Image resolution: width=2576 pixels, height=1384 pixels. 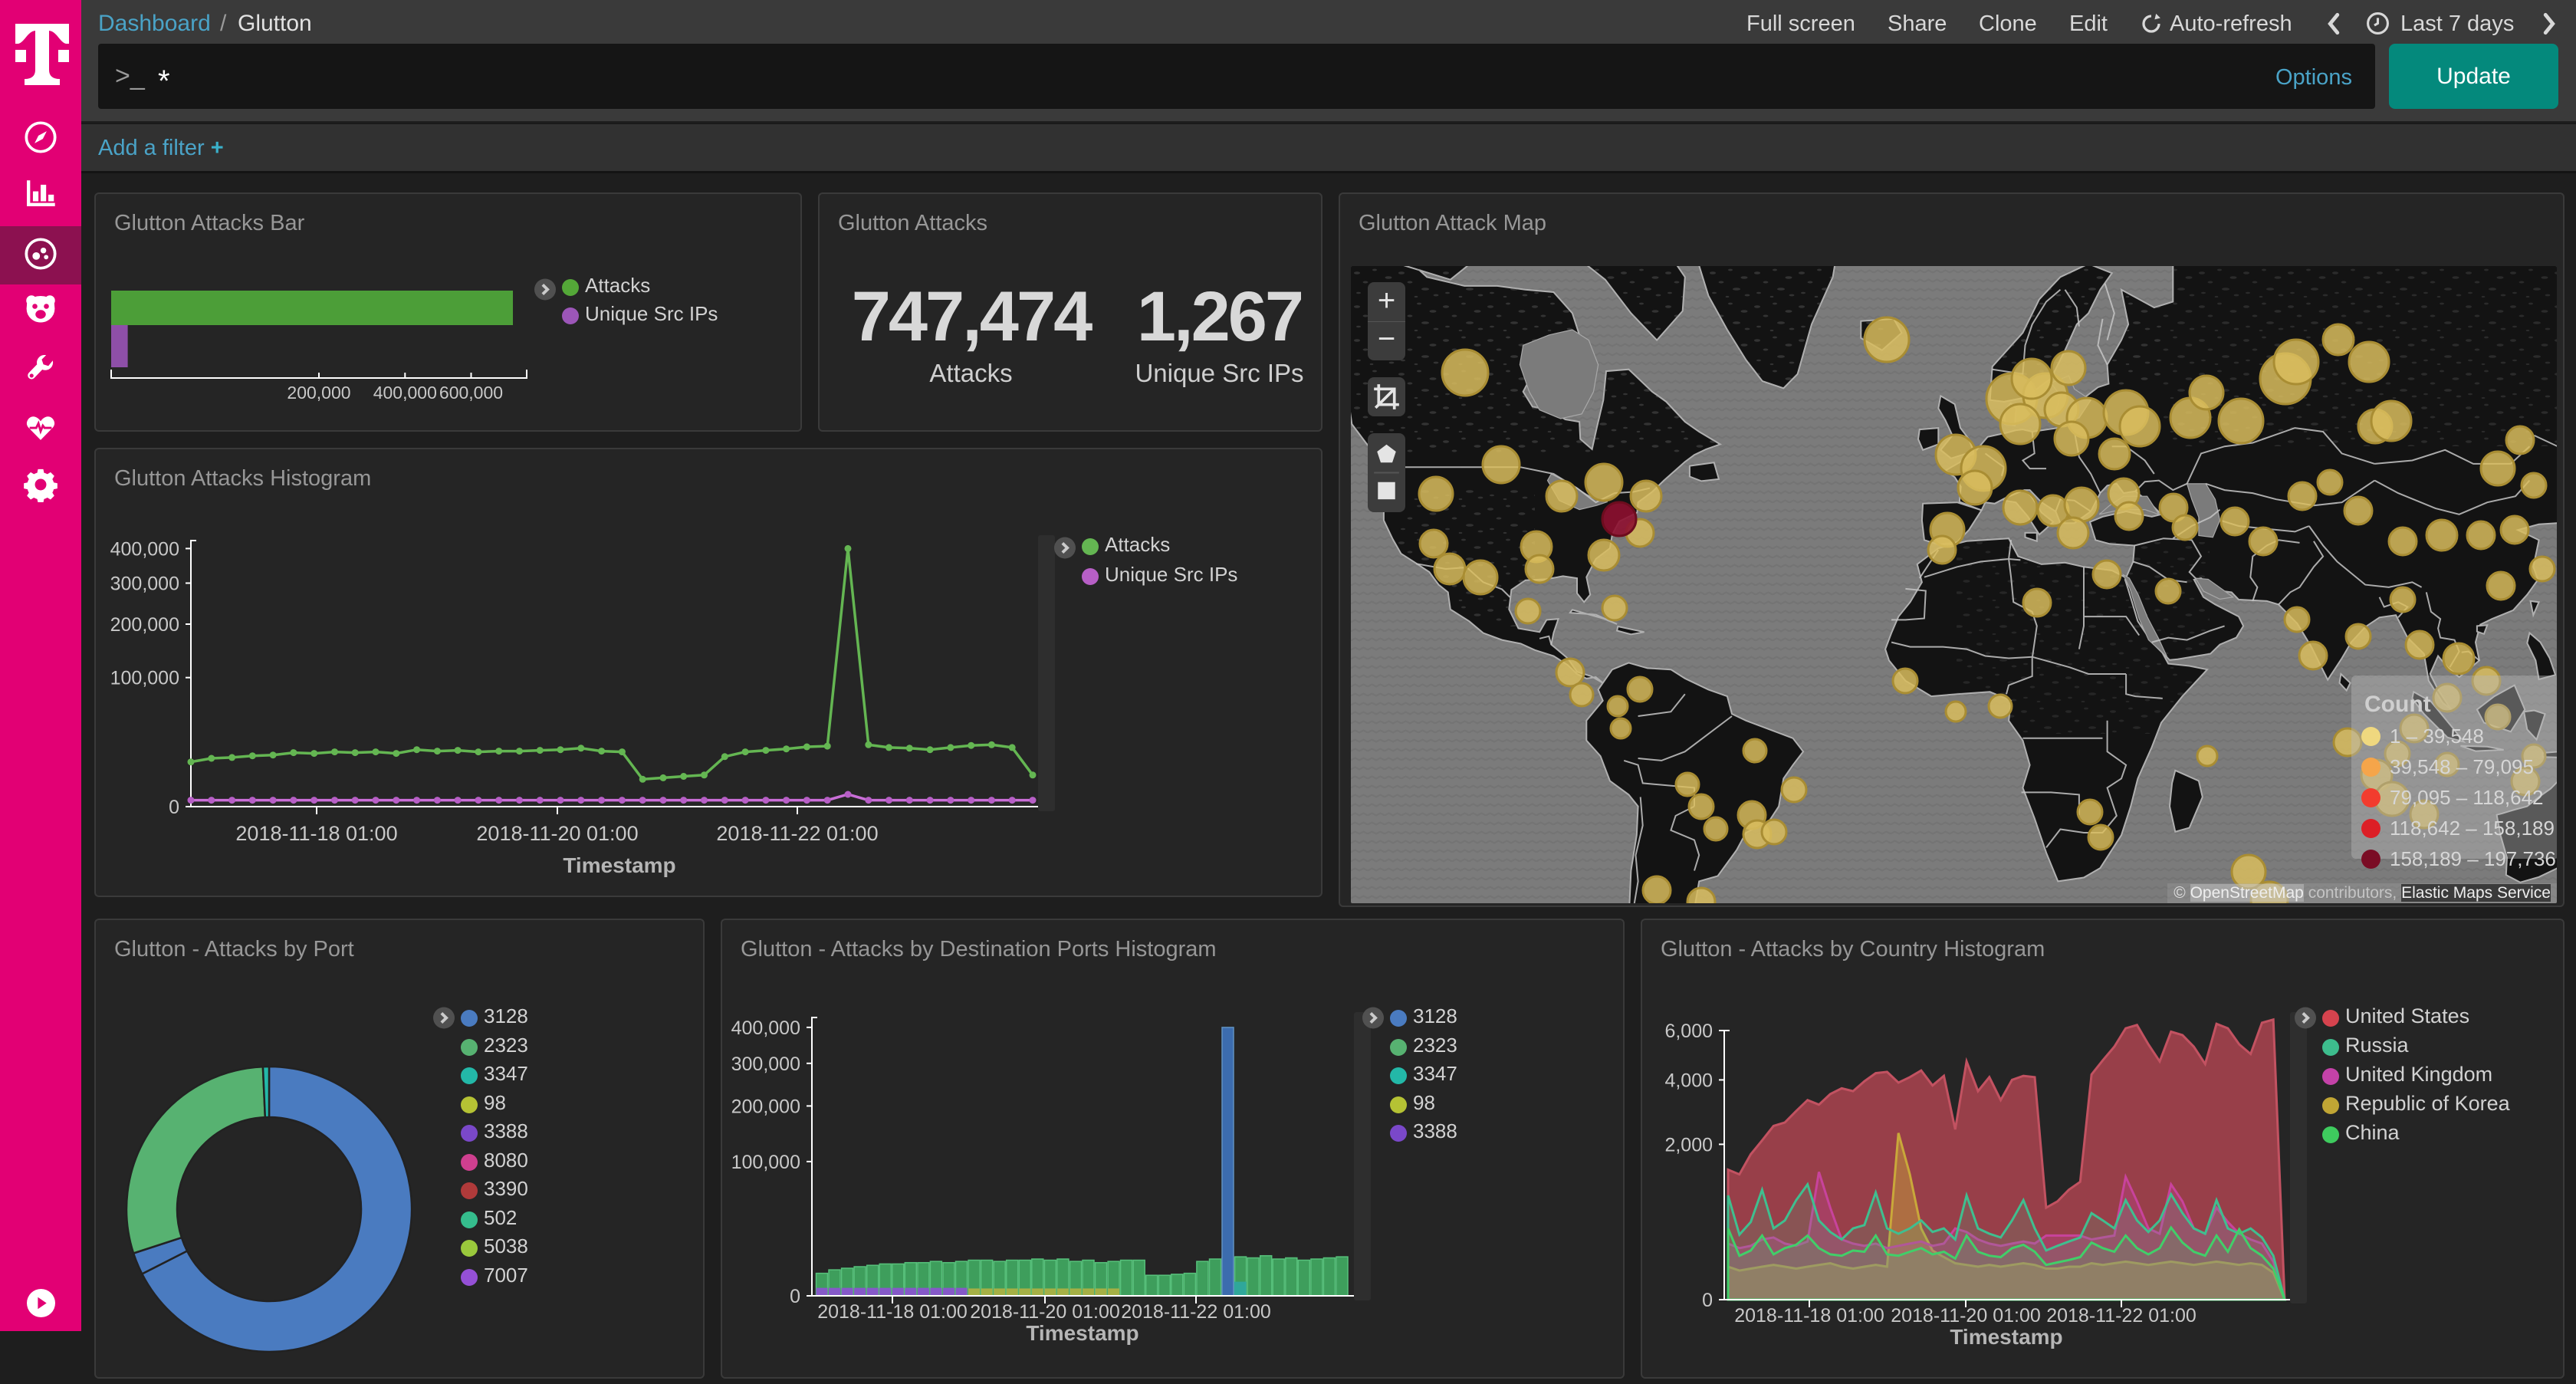 I want to click on svg-text: 2,000, so click(x=1688, y=1145).